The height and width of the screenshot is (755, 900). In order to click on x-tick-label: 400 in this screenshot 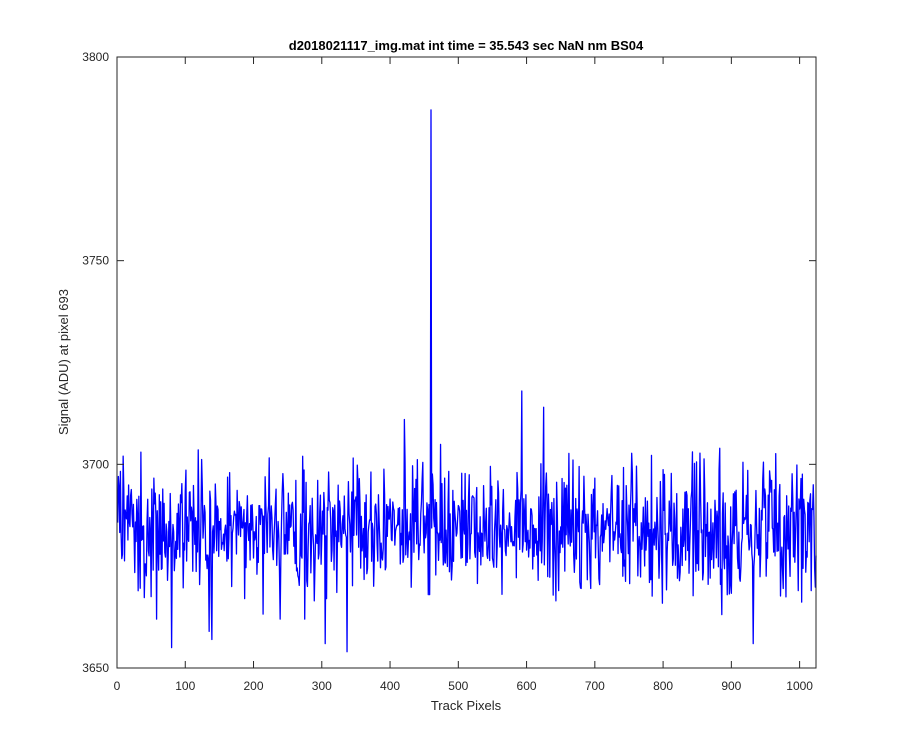, I will do `click(390, 686)`.